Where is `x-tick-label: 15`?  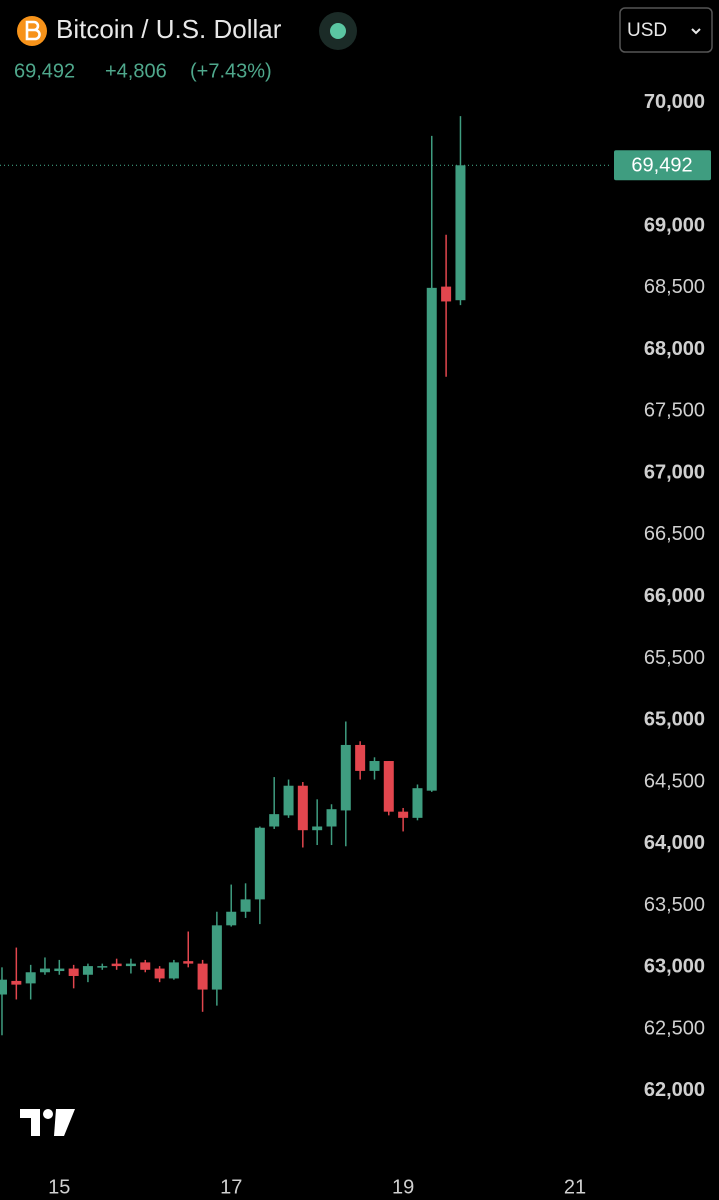
x-tick-label: 15 is located at coordinates (59, 1187).